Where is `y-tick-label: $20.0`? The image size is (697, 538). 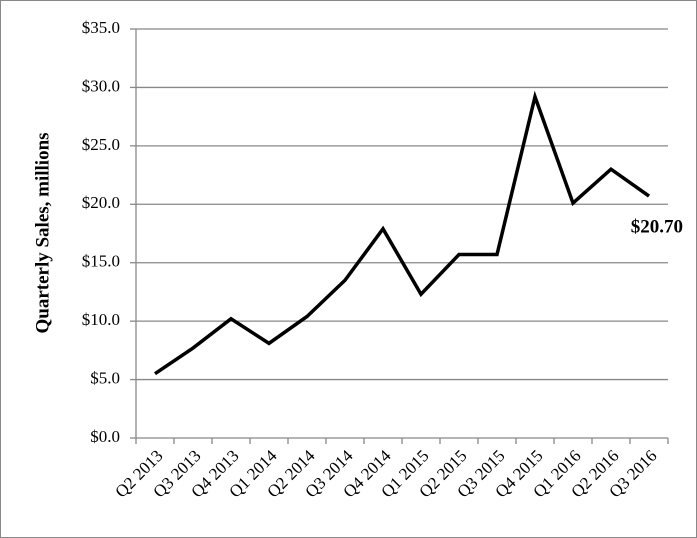
y-tick-label: $20.0 is located at coordinates (101, 202).